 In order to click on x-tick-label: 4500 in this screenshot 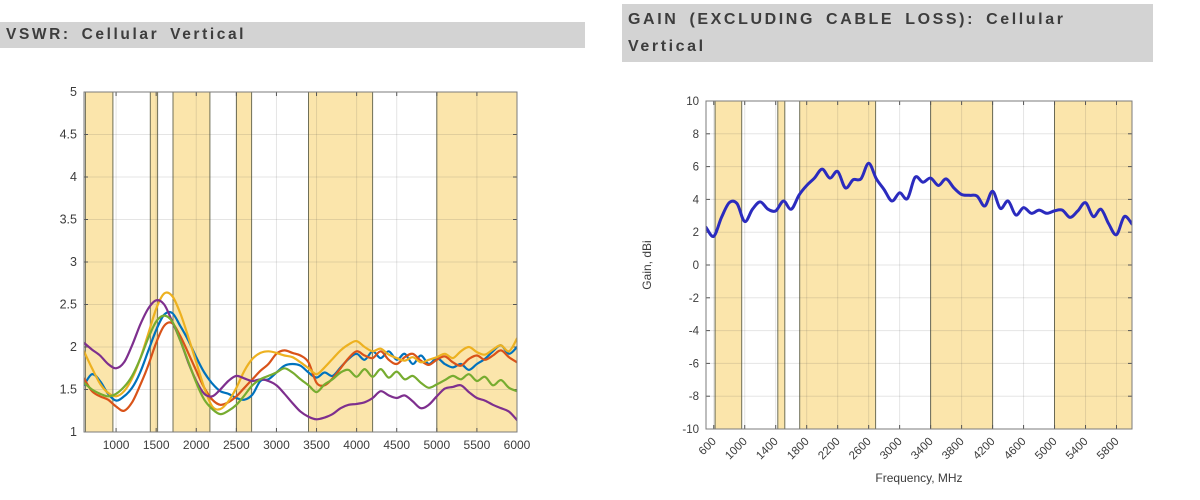, I will do `click(396, 445)`.